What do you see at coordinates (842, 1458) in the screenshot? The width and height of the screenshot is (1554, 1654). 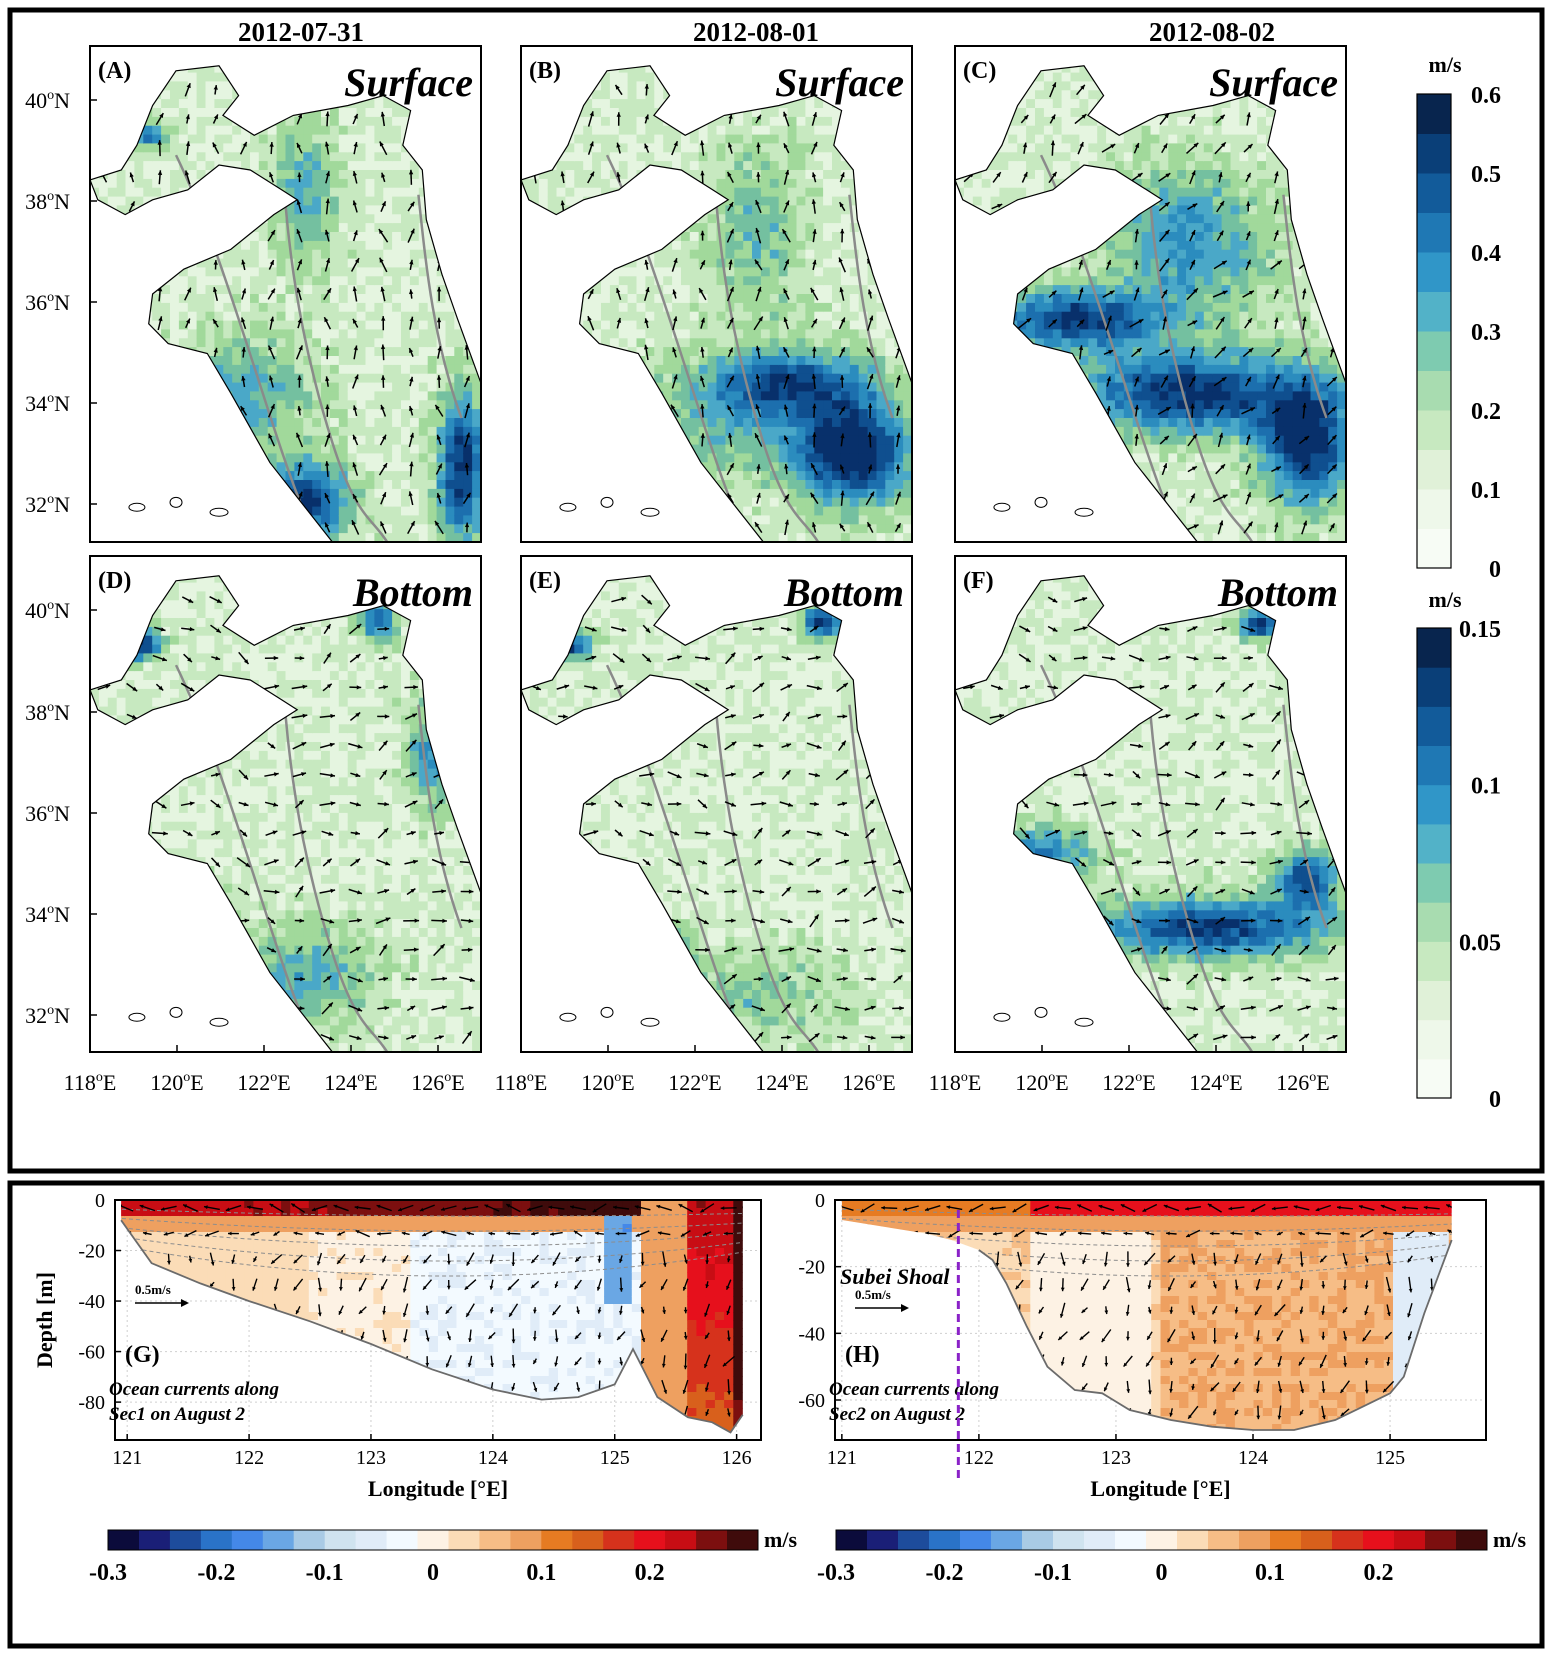 I see `x-tick-label: 121` at bounding box center [842, 1458].